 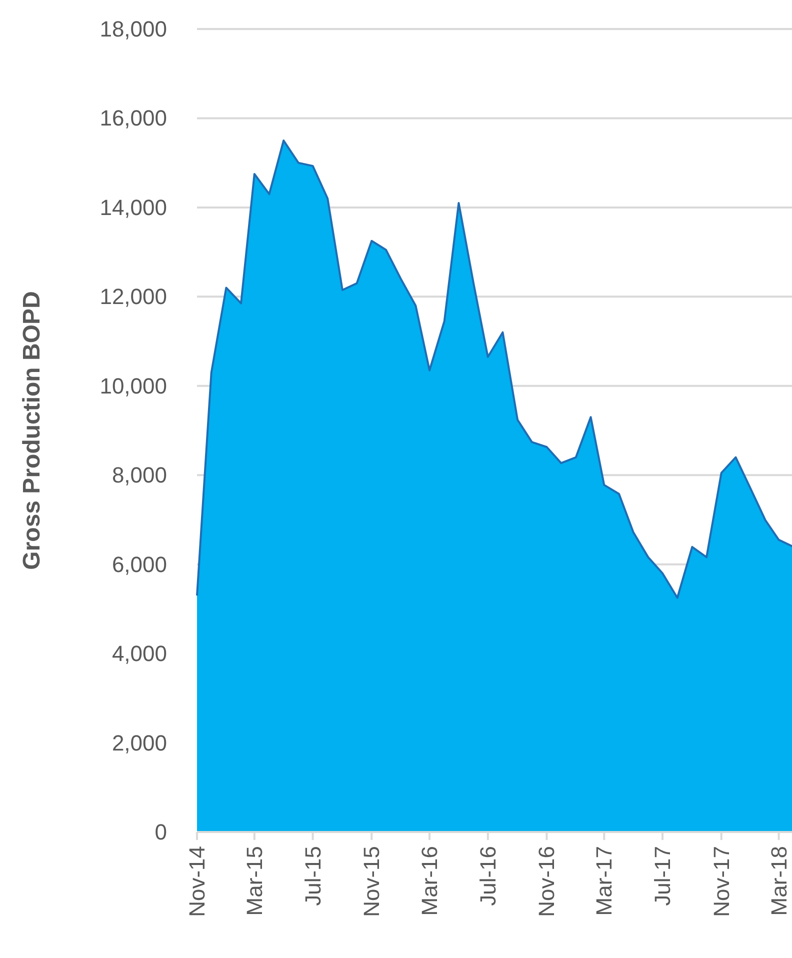 What do you see at coordinates (133, 118) in the screenshot?
I see `y-tick-label: 16,000` at bounding box center [133, 118].